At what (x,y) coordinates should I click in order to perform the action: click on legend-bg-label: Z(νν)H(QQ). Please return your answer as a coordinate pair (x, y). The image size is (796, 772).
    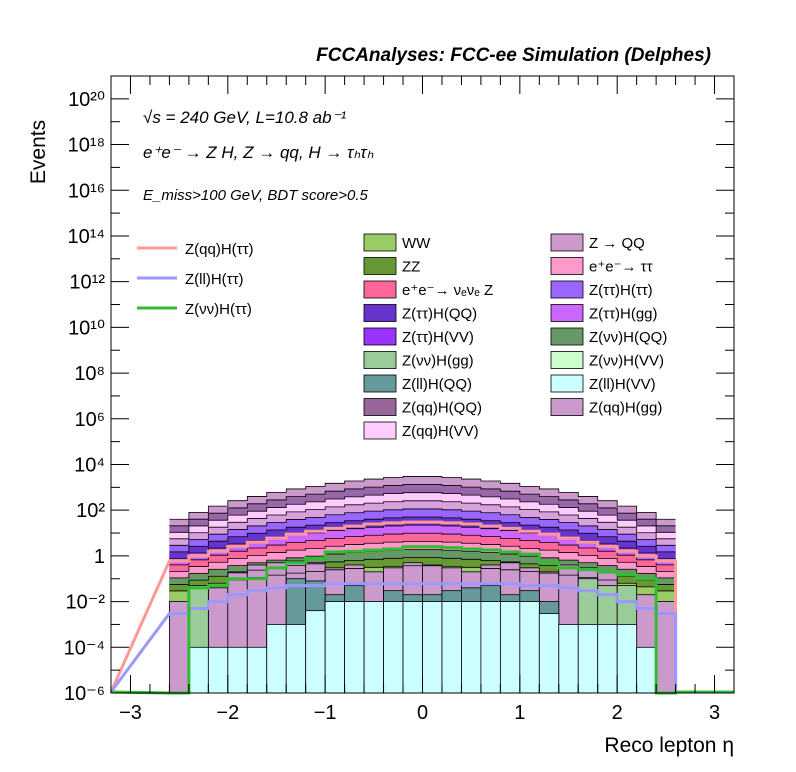
    Looking at the image, I should click on (628, 337).